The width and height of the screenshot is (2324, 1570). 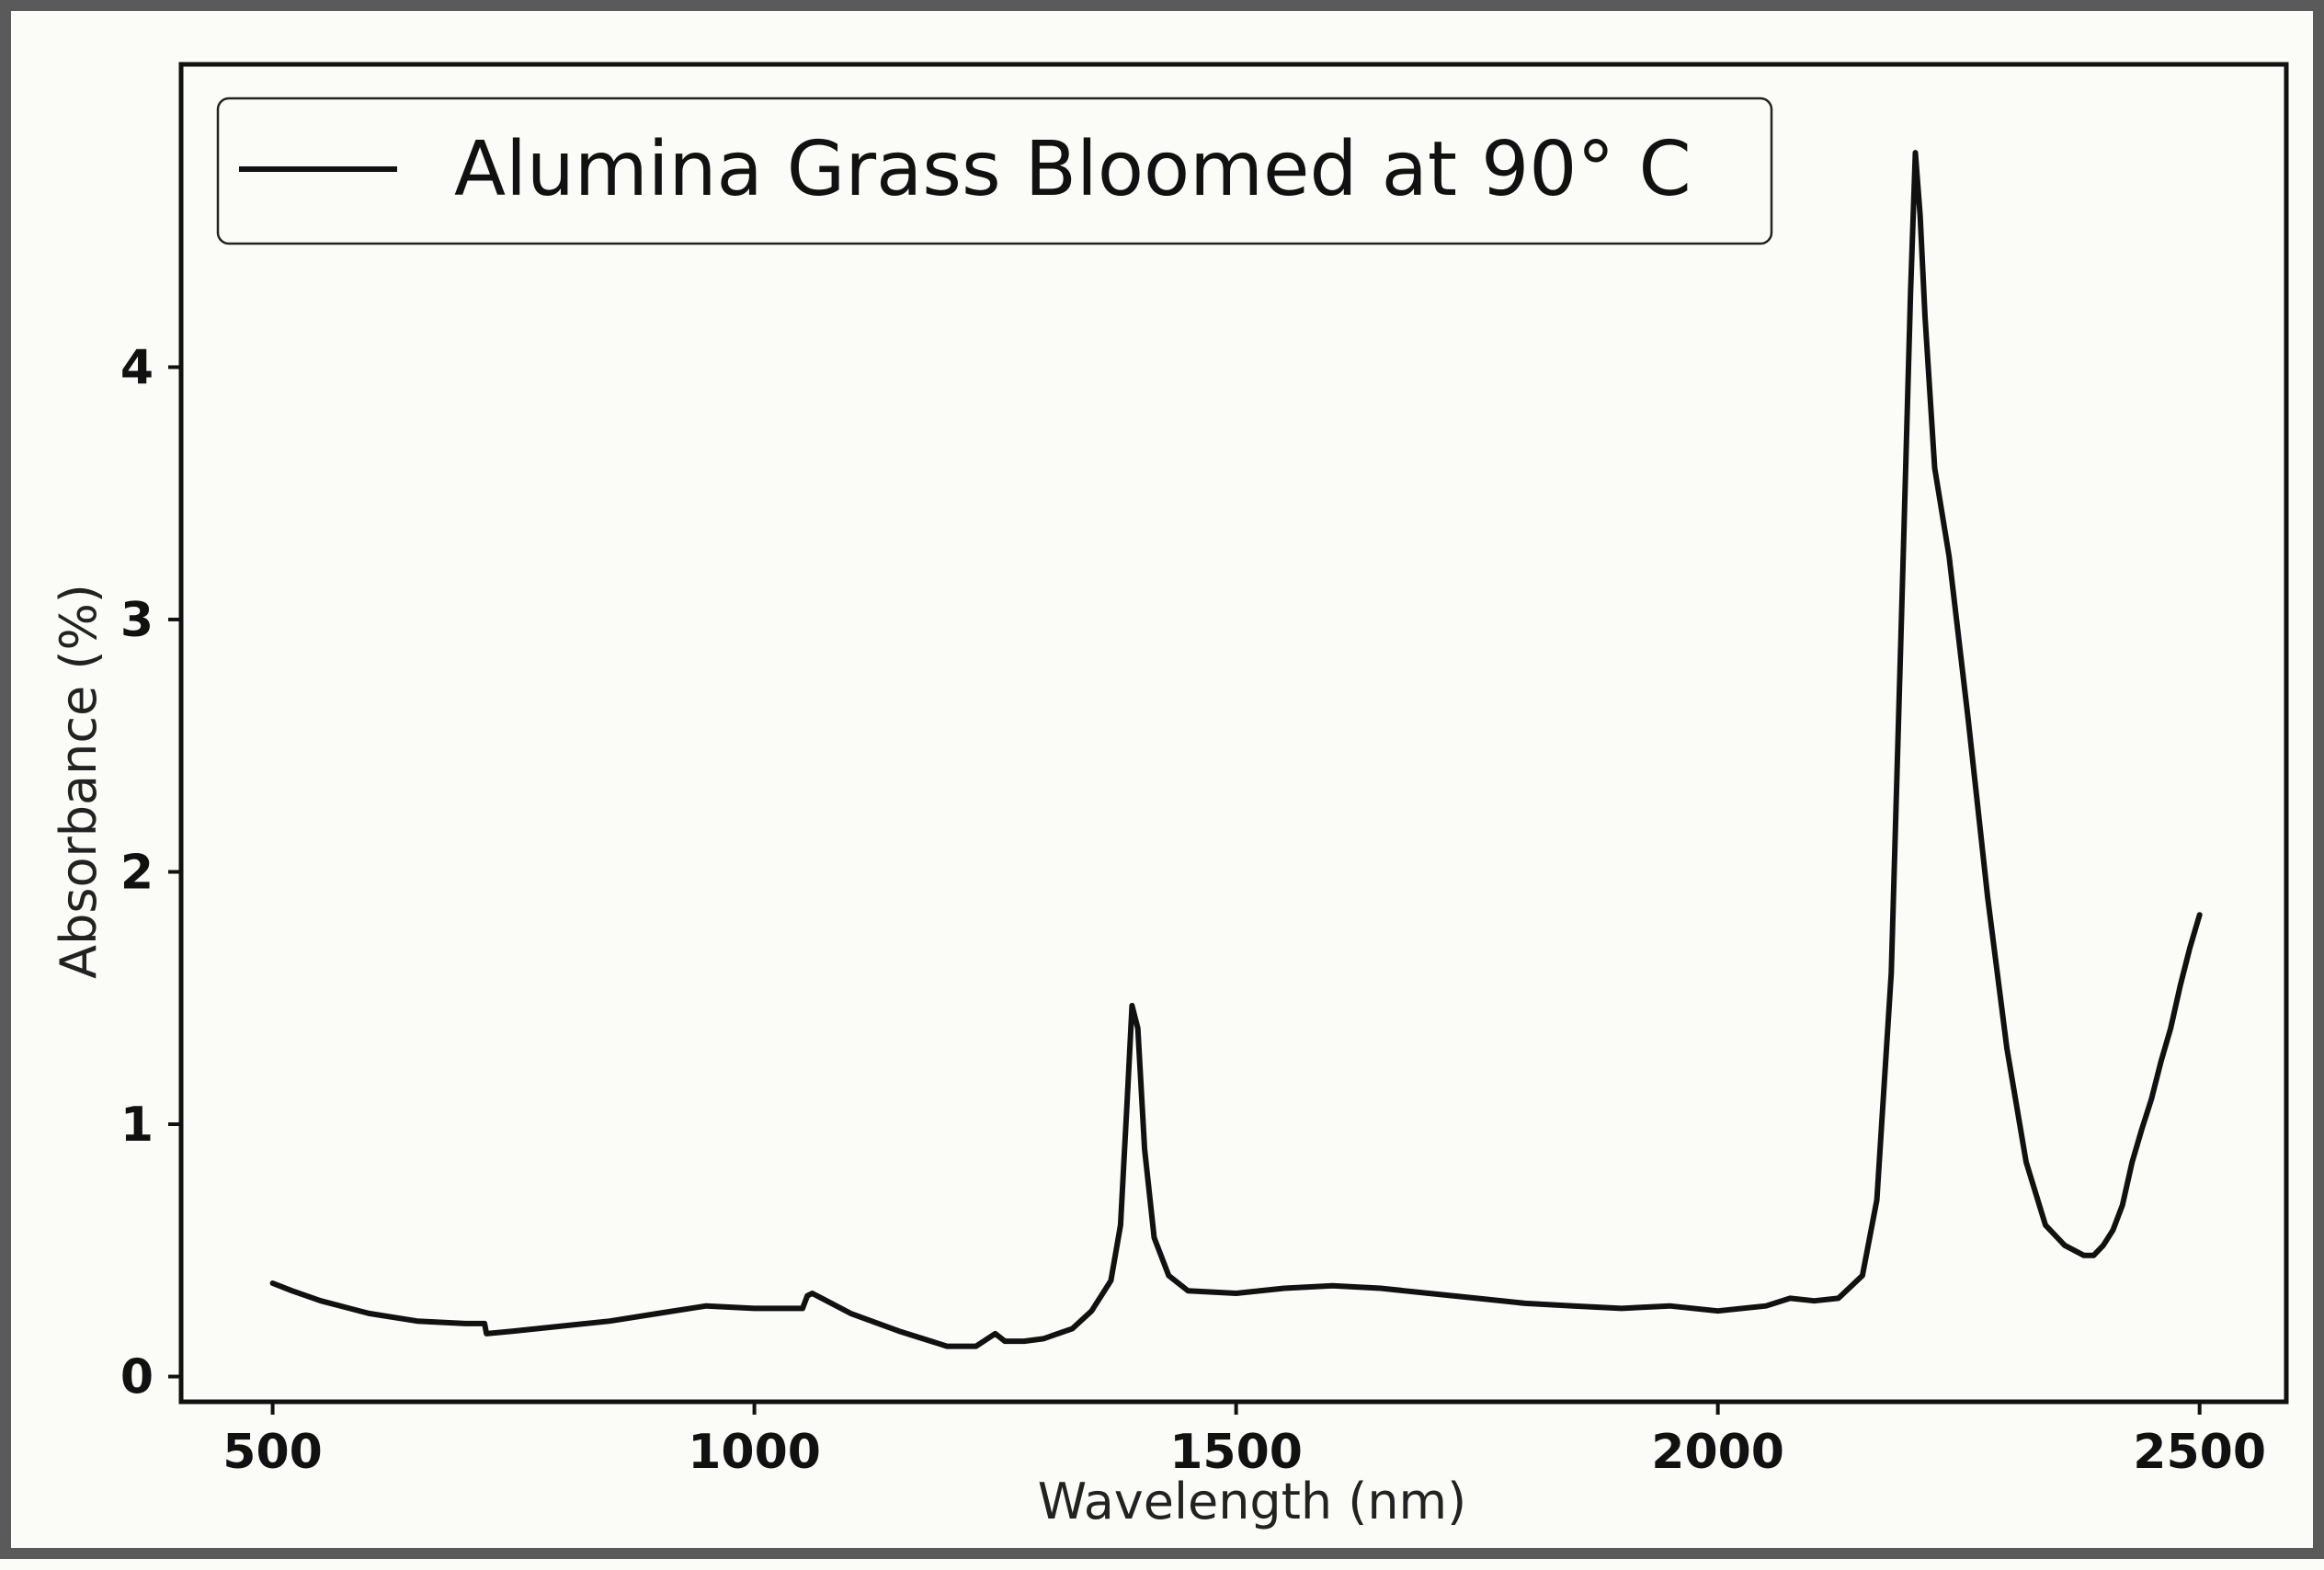 I want to click on x-axis: 500 1000 1500 2000 2500, so click(x=1244, y=1441).